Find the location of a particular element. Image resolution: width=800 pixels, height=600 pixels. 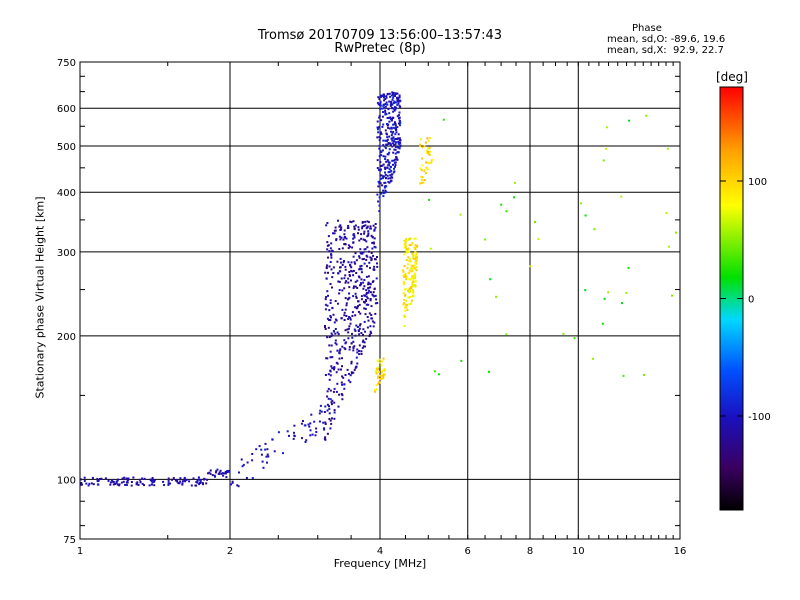

colorbar-tick-label: -100 is located at coordinates (759, 417).